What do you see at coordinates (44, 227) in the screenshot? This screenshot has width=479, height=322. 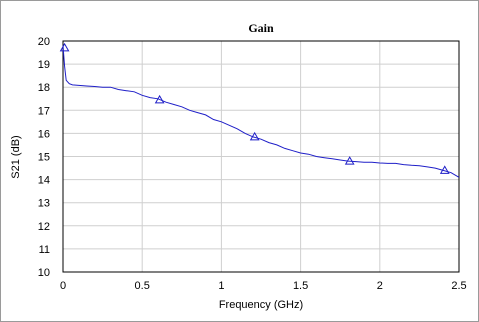 I see `y-tick-label: 12` at bounding box center [44, 227].